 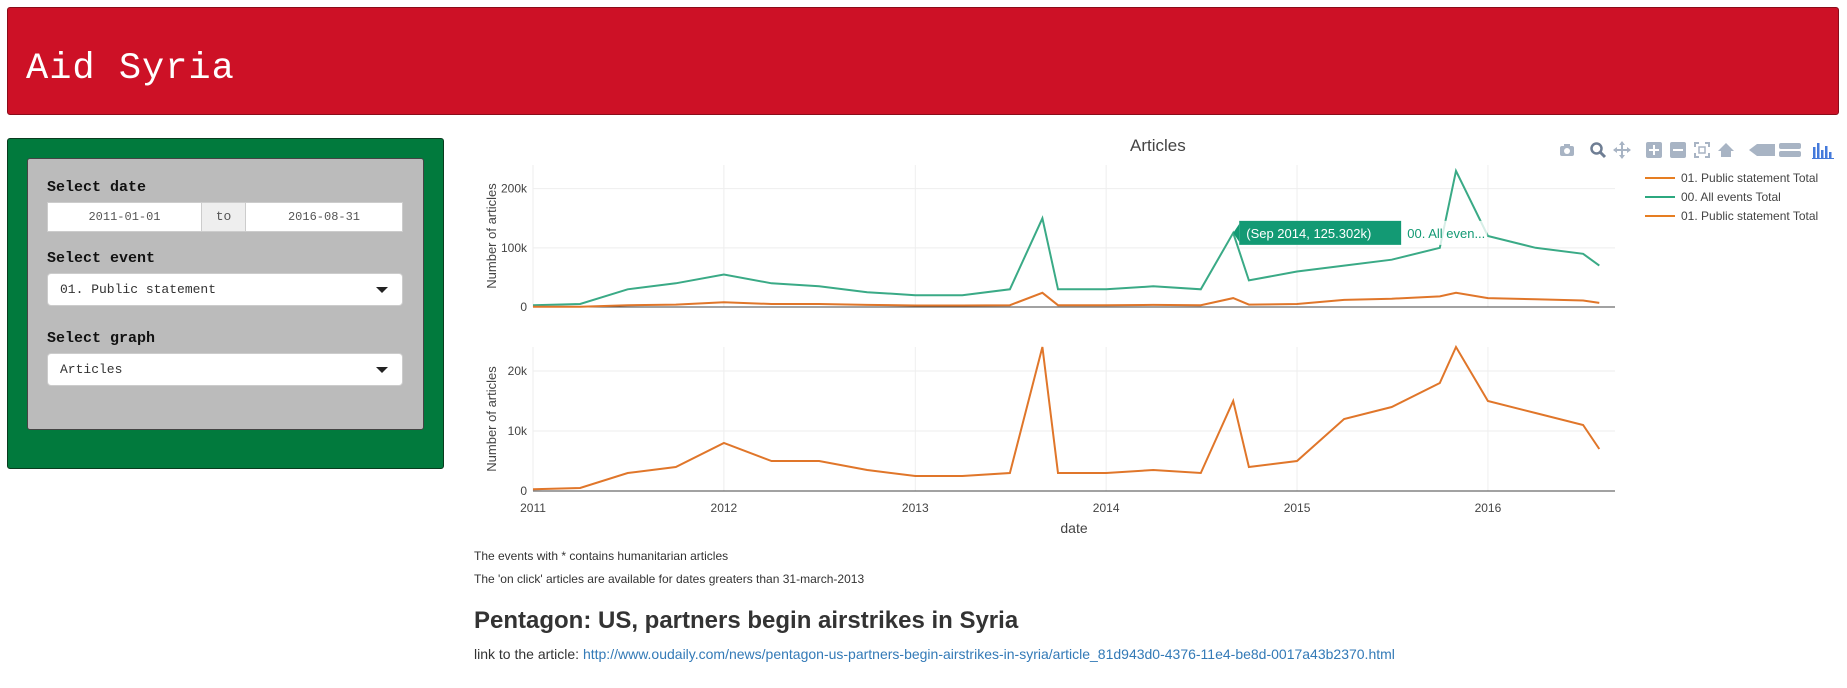 What do you see at coordinates (1762, 150) in the screenshot?
I see `spike-lines-icon` at bounding box center [1762, 150].